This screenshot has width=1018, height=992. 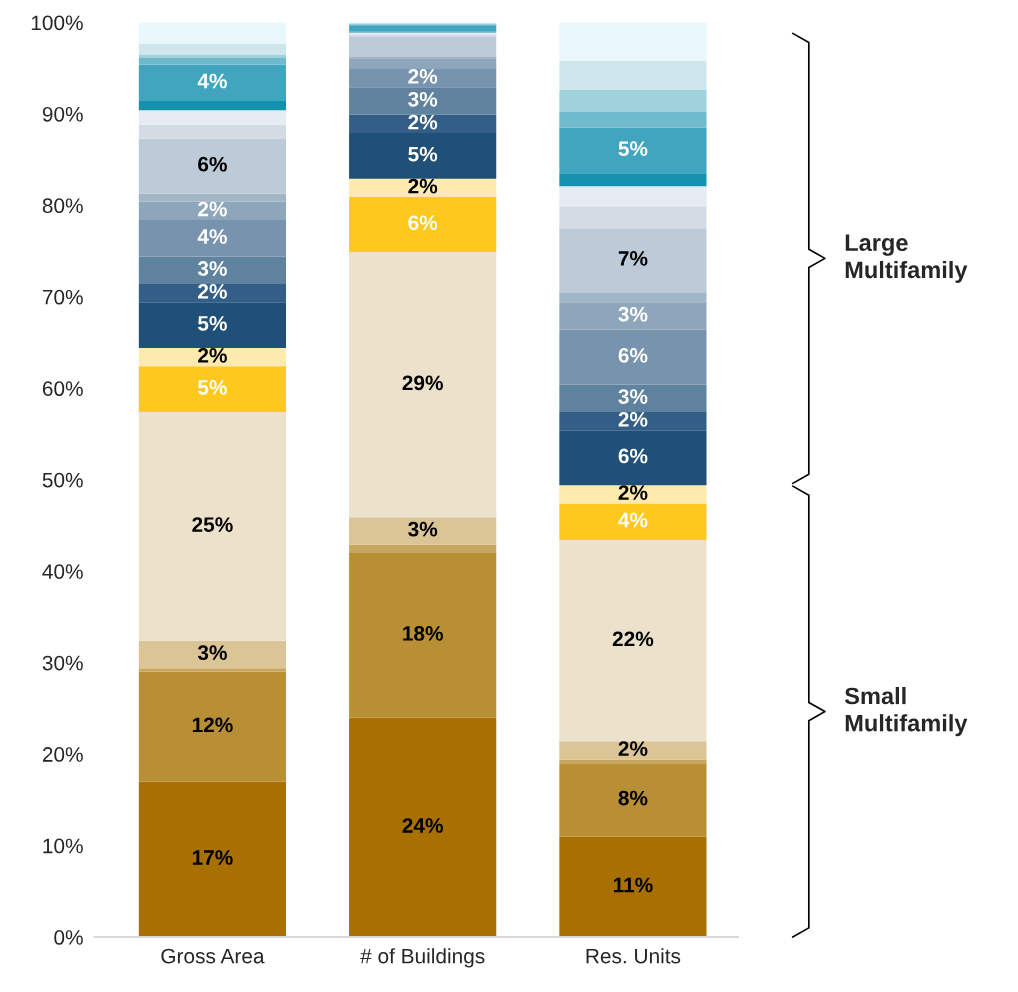 I want to click on y-tick-label: 50%, so click(x=62, y=480).